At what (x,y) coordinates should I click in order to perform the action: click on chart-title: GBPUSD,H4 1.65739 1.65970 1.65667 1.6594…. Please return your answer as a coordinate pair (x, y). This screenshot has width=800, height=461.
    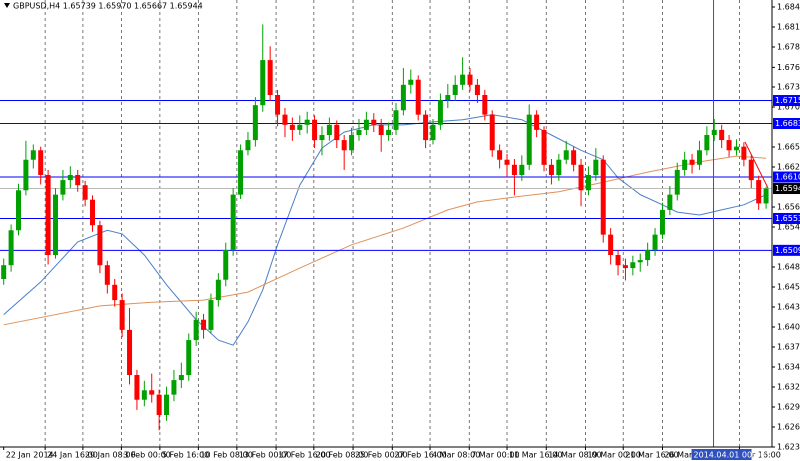
    Looking at the image, I should click on (108, 6).